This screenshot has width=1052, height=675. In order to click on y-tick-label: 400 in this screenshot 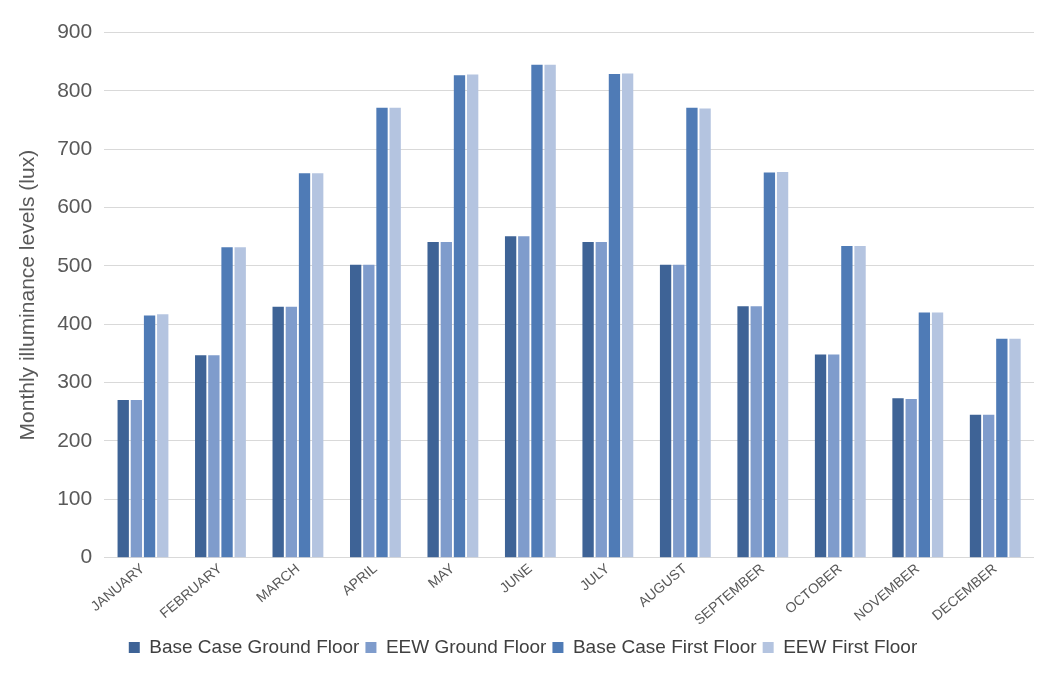, I will do `click(75, 323)`.